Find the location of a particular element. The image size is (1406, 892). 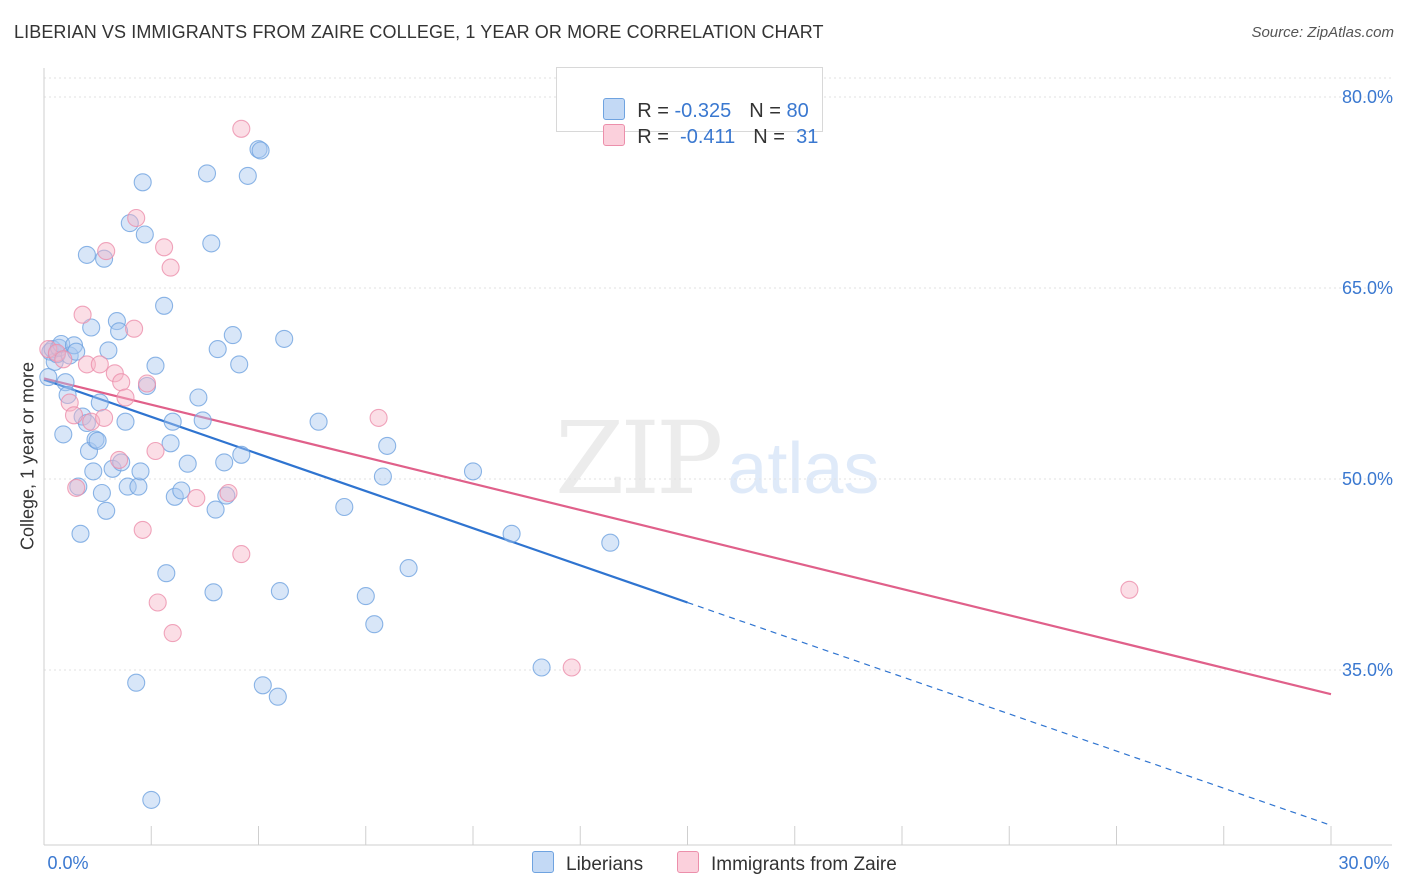

legend-n-value: 80 is located at coordinates (797, 111).